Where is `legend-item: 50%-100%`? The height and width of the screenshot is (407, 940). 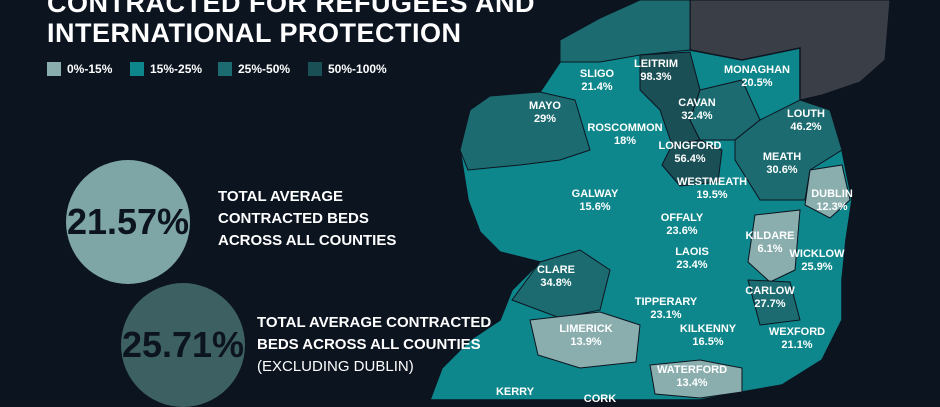
legend-item: 50%-100% is located at coordinates (347, 69).